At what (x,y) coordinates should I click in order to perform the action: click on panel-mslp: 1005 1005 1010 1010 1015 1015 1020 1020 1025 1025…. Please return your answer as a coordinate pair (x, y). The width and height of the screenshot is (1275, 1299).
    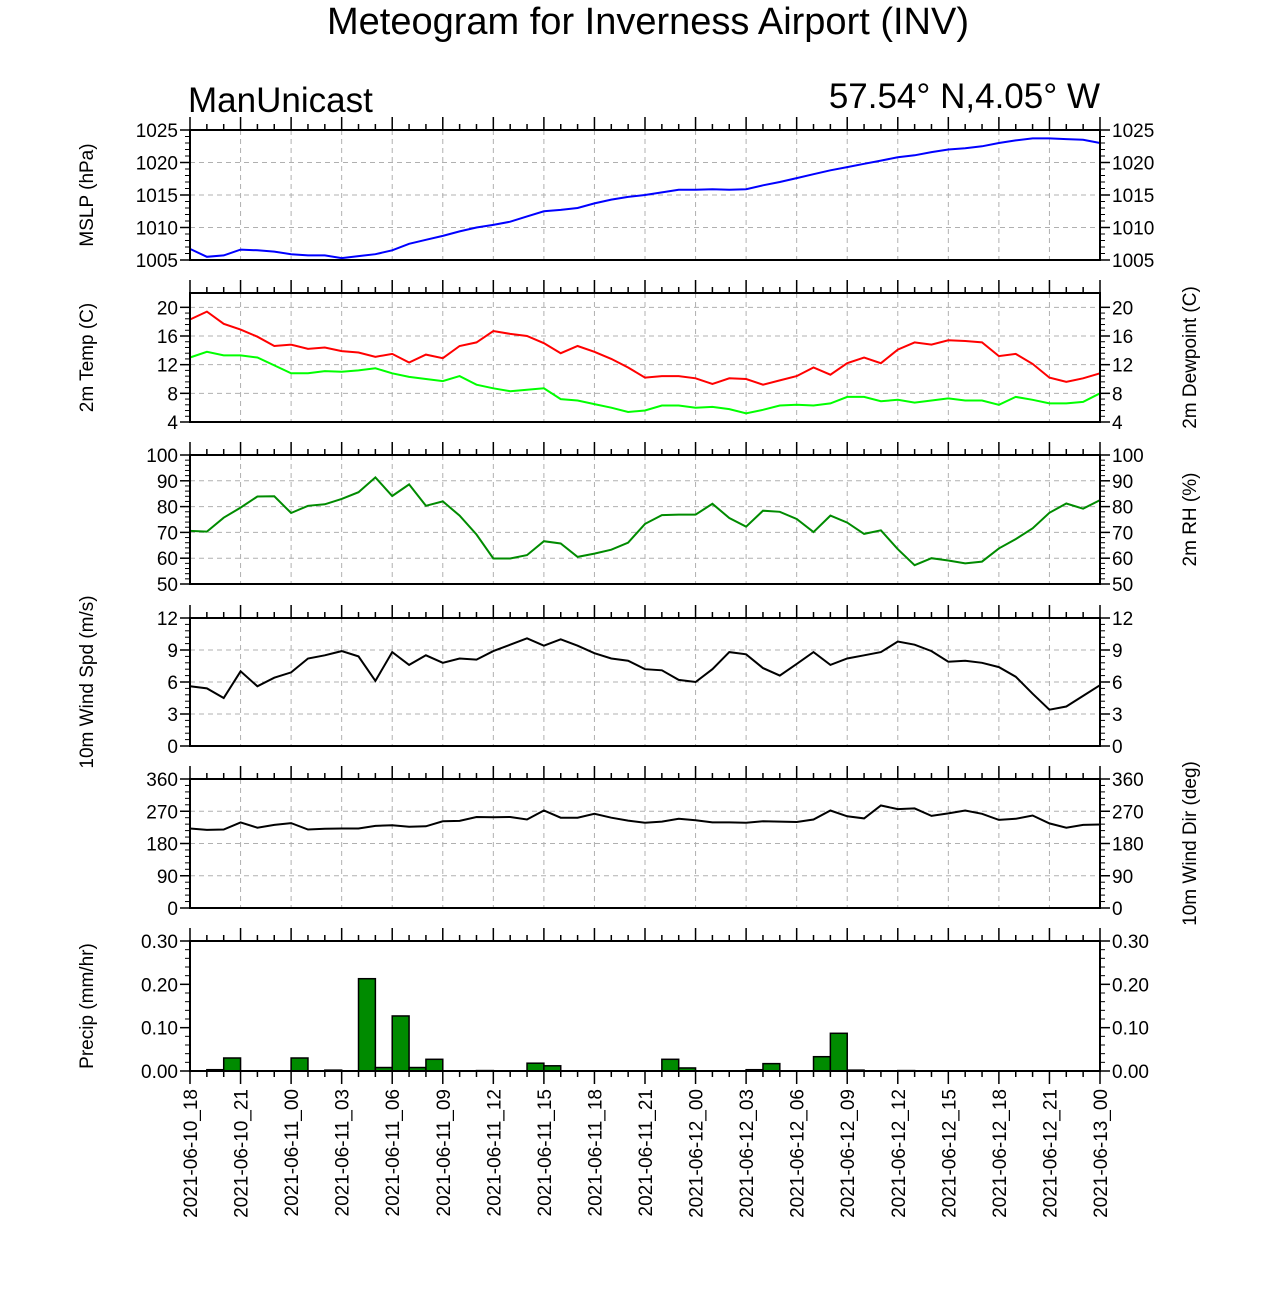
    Looking at the image, I should click on (615, 194).